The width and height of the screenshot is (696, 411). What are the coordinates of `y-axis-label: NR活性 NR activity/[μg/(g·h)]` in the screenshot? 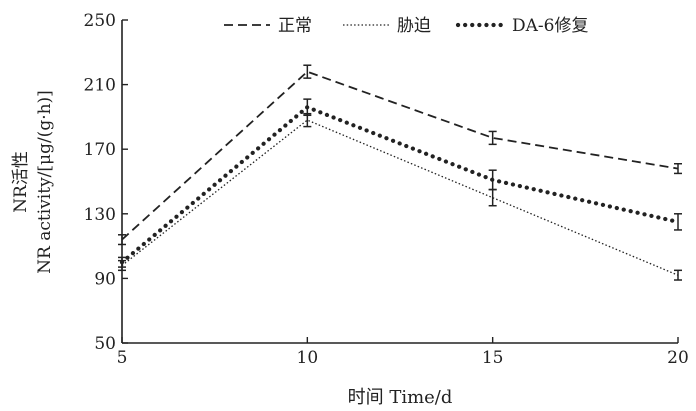 It's located at (33, 182).